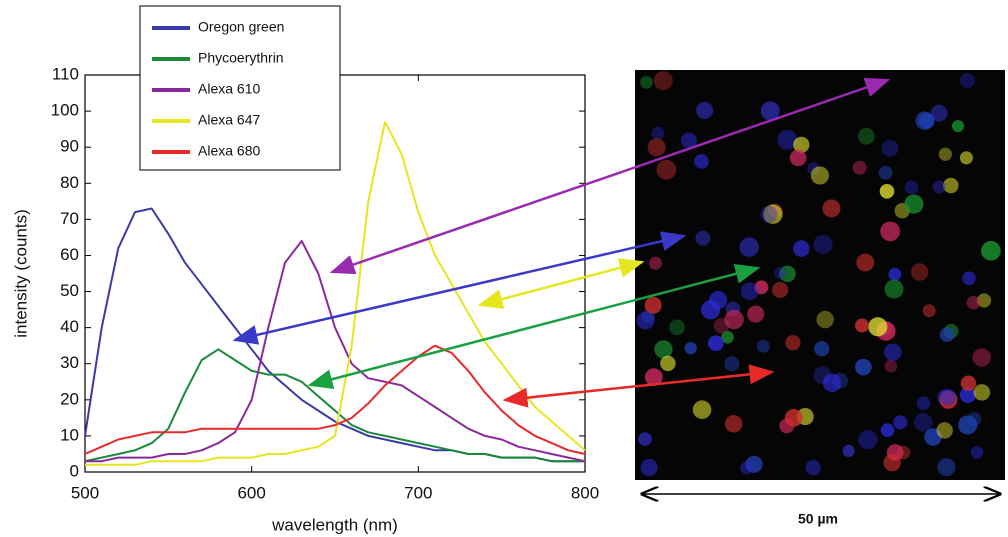 The width and height of the screenshot is (1008, 537). What do you see at coordinates (69, 362) in the screenshot?
I see `y-tick-label: 30` at bounding box center [69, 362].